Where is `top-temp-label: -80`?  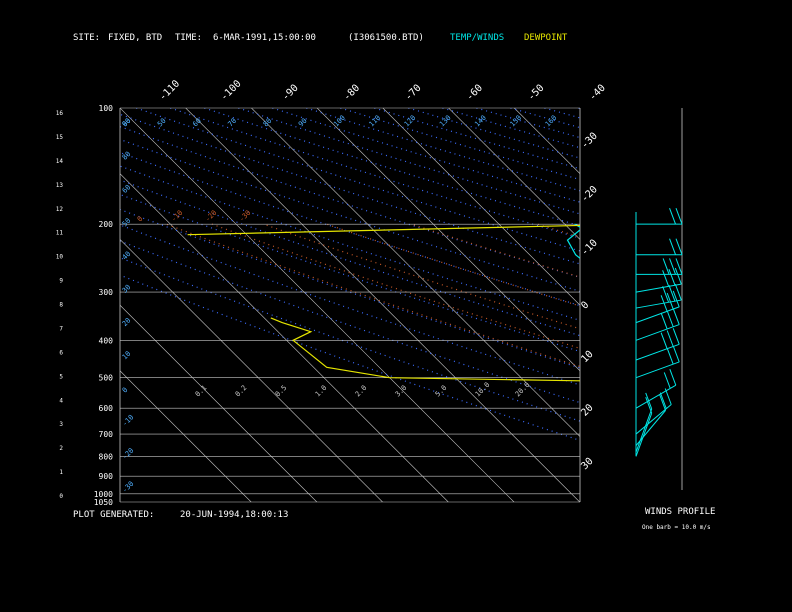
top-temp-label: -80 is located at coordinates (352, 93).